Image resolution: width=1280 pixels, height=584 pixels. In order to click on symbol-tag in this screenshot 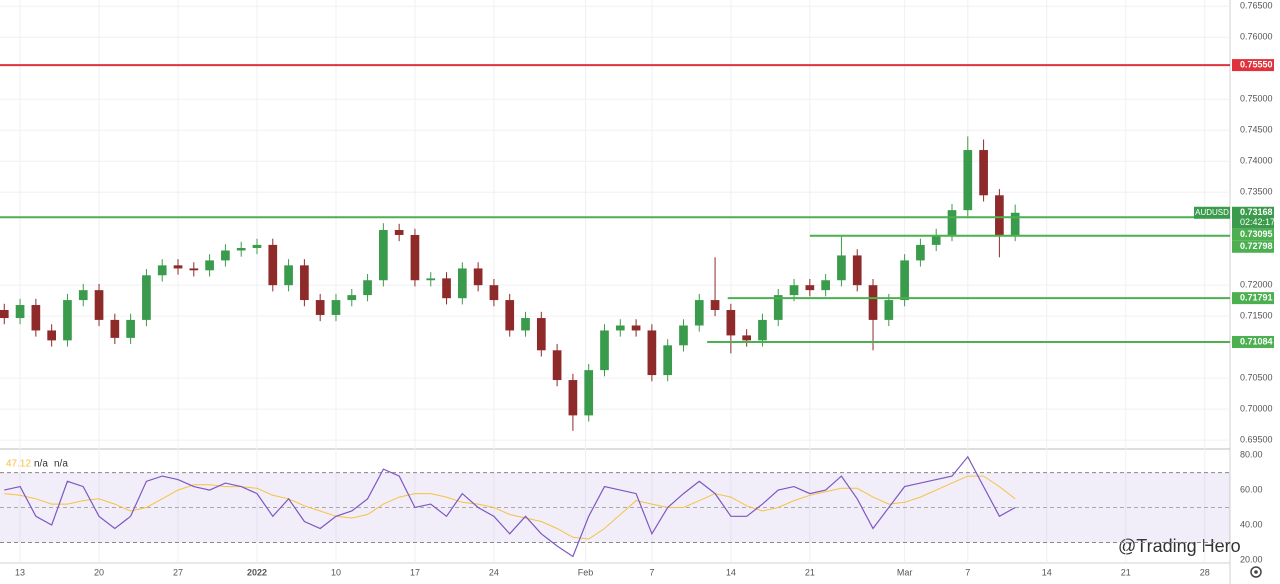, I will do `click(1212, 212)`.